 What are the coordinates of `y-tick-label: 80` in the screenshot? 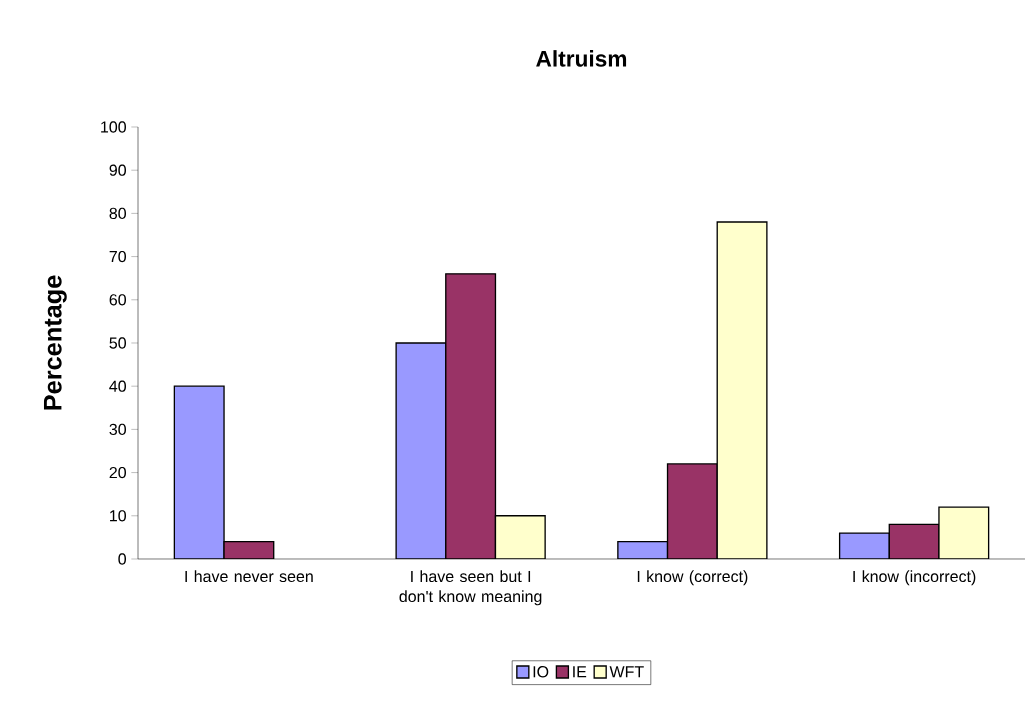 It's located at (118, 213).